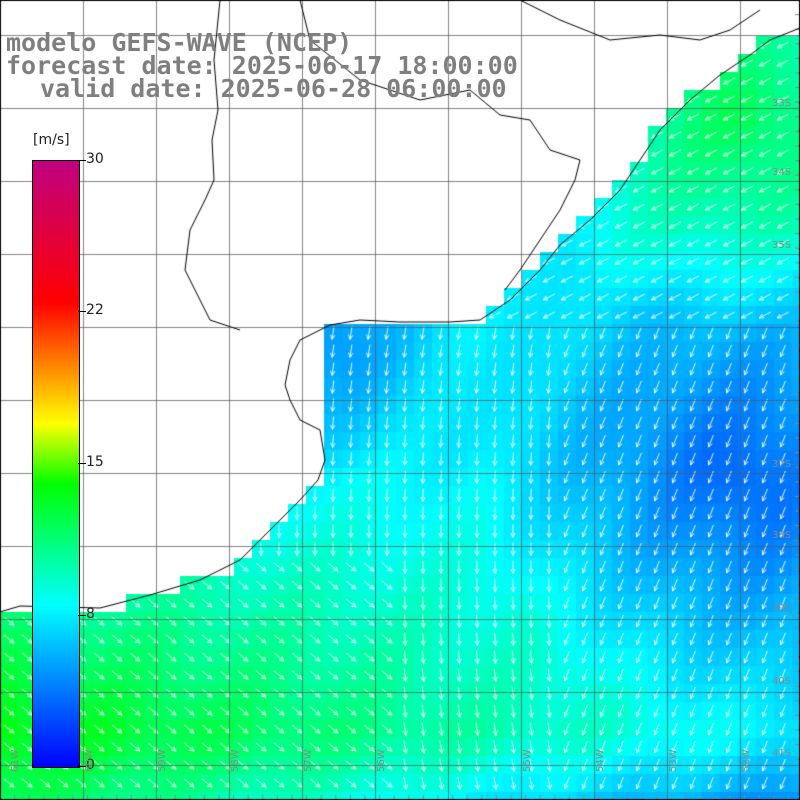 Image resolution: width=800 pixels, height=800 pixels. Describe the element at coordinates (15, 760) in the screenshot. I see `lon-label: 61W` at that location.